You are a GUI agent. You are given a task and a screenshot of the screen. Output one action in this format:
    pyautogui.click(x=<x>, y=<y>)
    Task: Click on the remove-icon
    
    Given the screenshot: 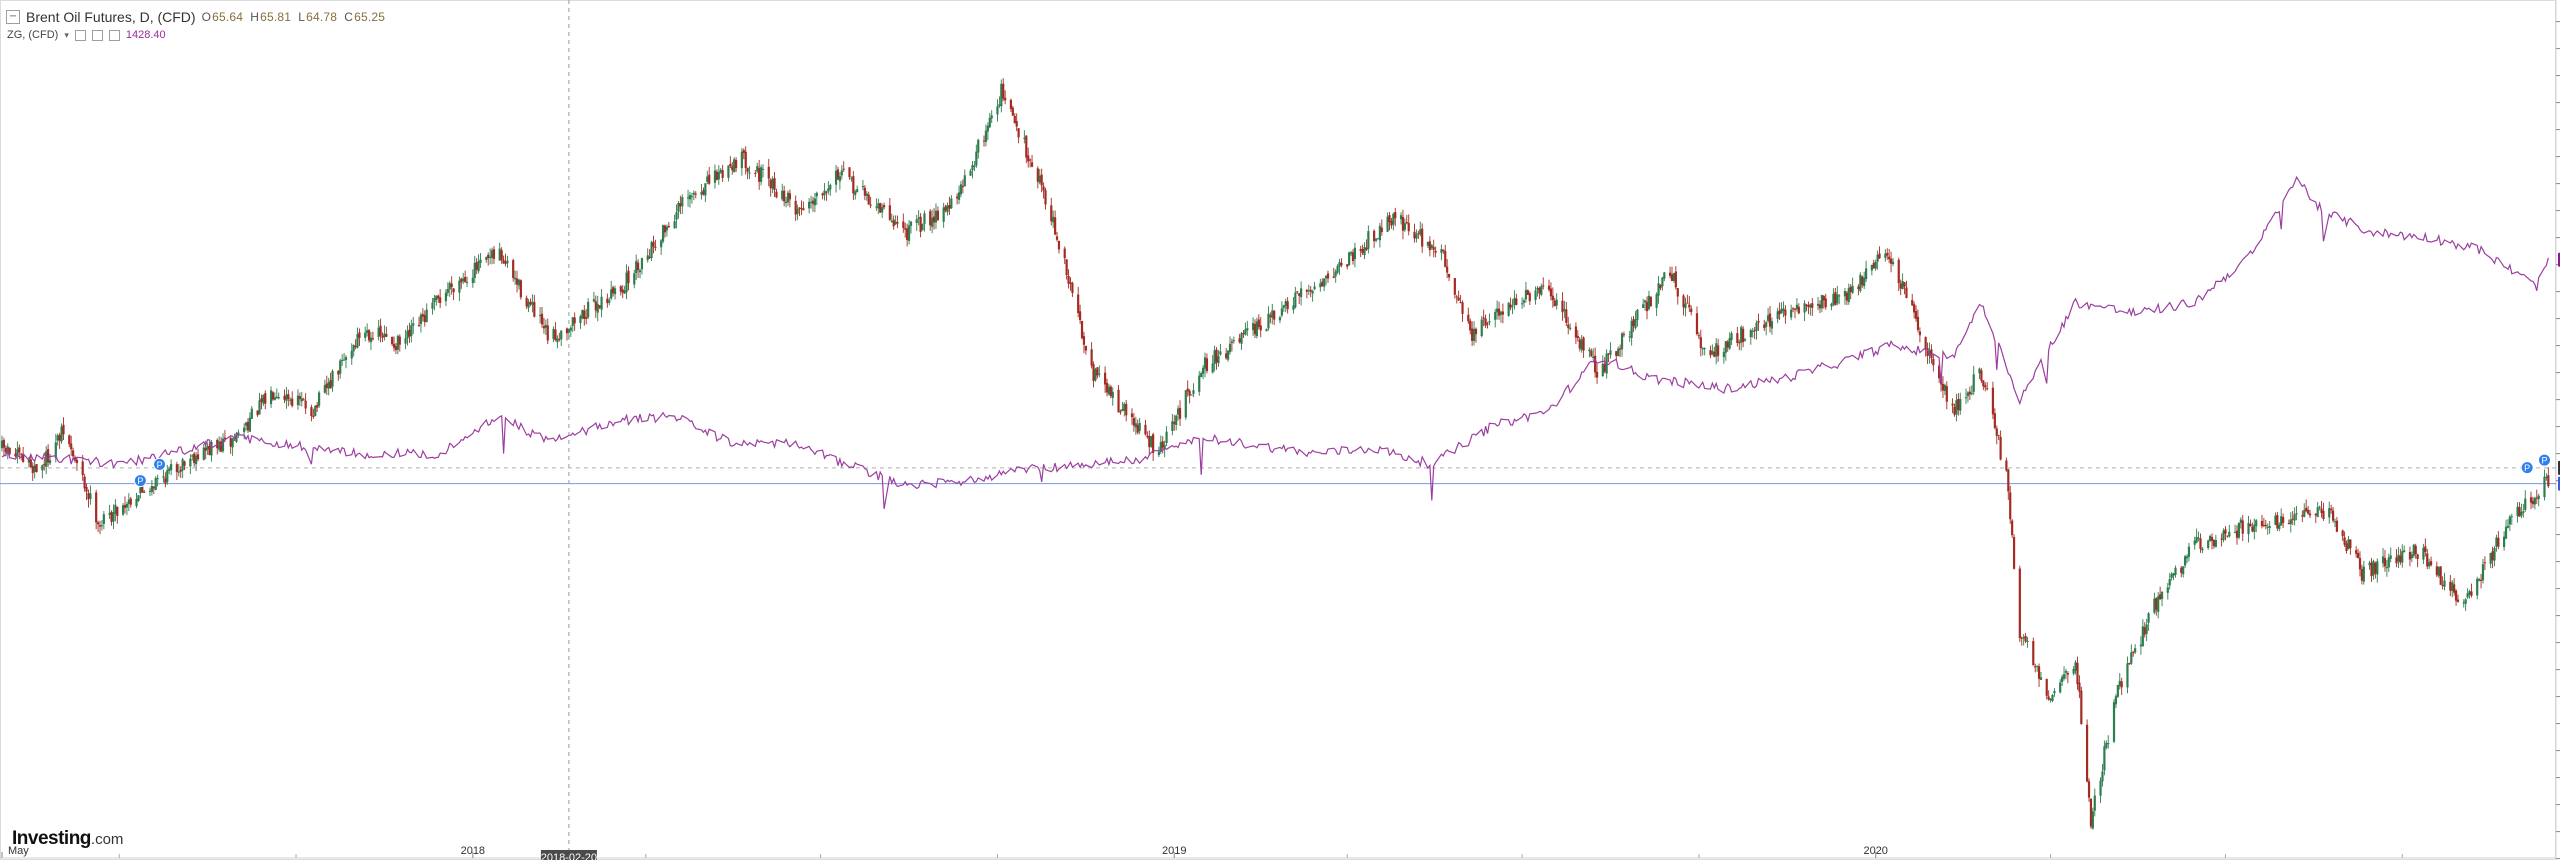 What is the action you would take?
    pyautogui.click(x=114, y=35)
    